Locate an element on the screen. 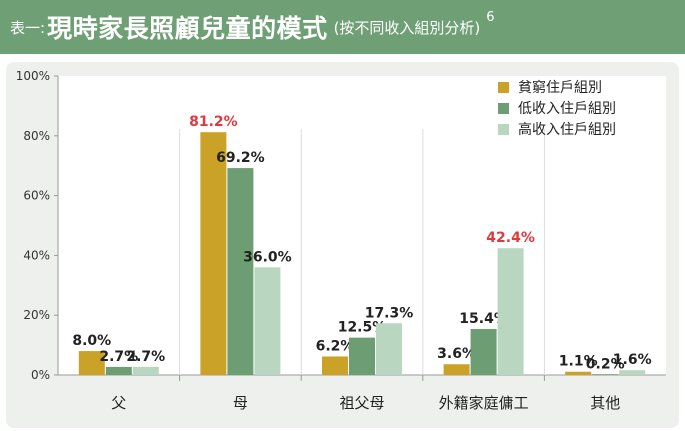 This screenshot has height=431, width=685. legend-label: 高收入住戶組別 is located at coordinates (567, 129).